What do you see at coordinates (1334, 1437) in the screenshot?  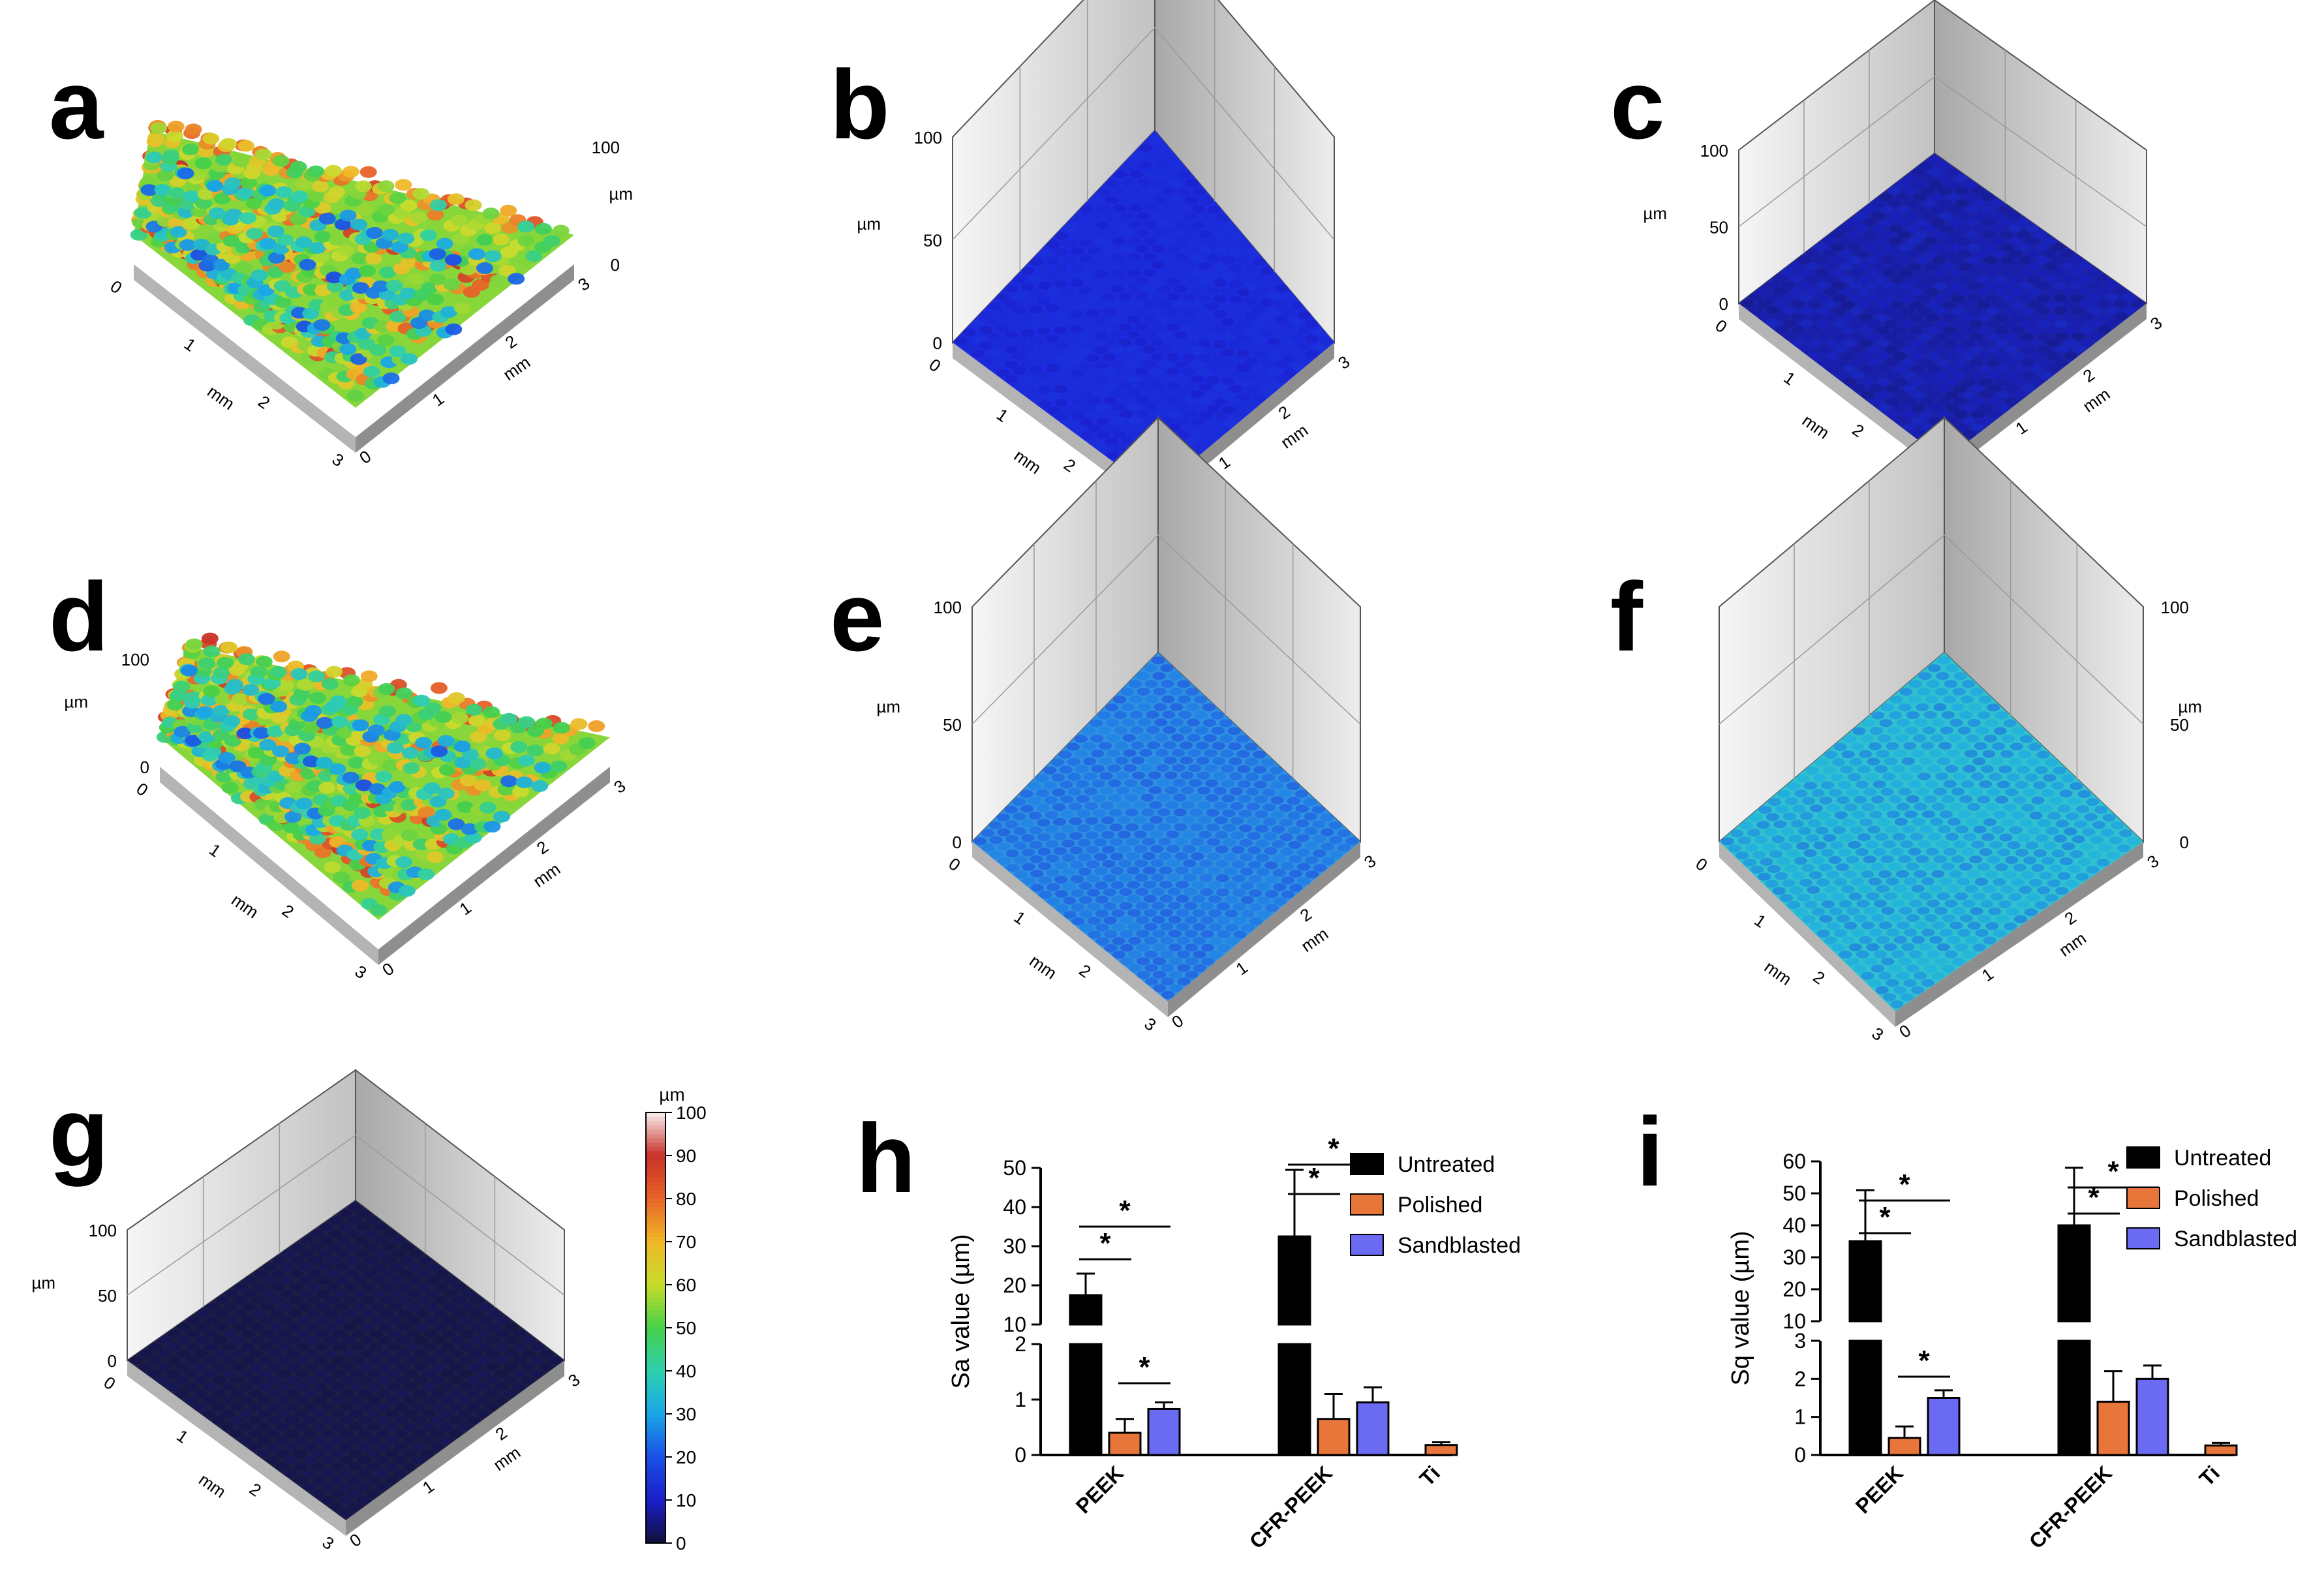 I see `bar-polished` at bounding box center [1334, 1437].